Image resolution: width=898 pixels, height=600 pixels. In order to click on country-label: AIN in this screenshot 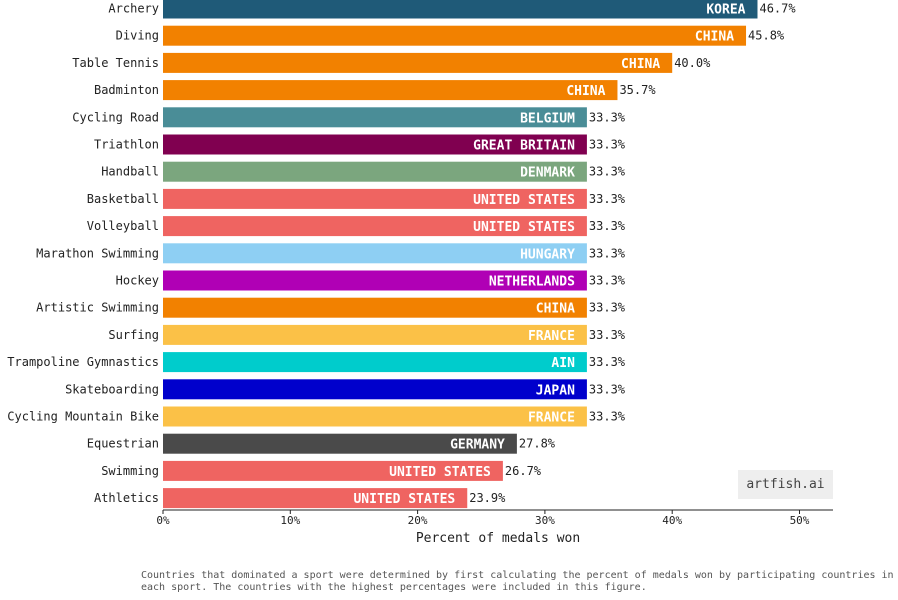, I will do `click(563, 363)`.